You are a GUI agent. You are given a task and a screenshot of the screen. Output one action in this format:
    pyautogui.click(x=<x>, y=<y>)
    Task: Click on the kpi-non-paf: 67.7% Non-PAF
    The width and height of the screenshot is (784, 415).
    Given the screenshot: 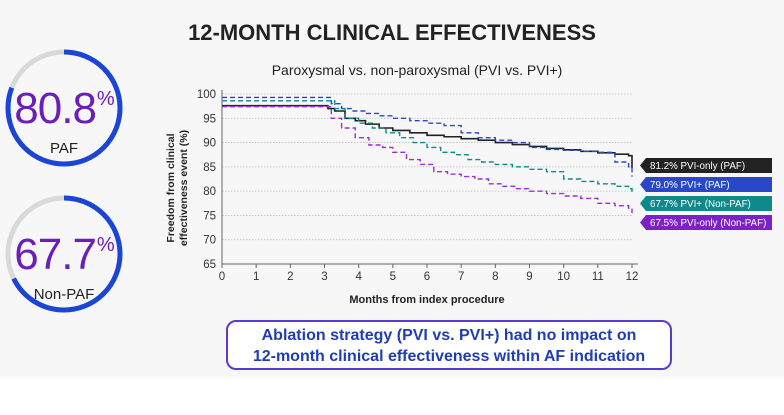 What is the action you would take?
    pyautogui.click(x=62, y=252)
    